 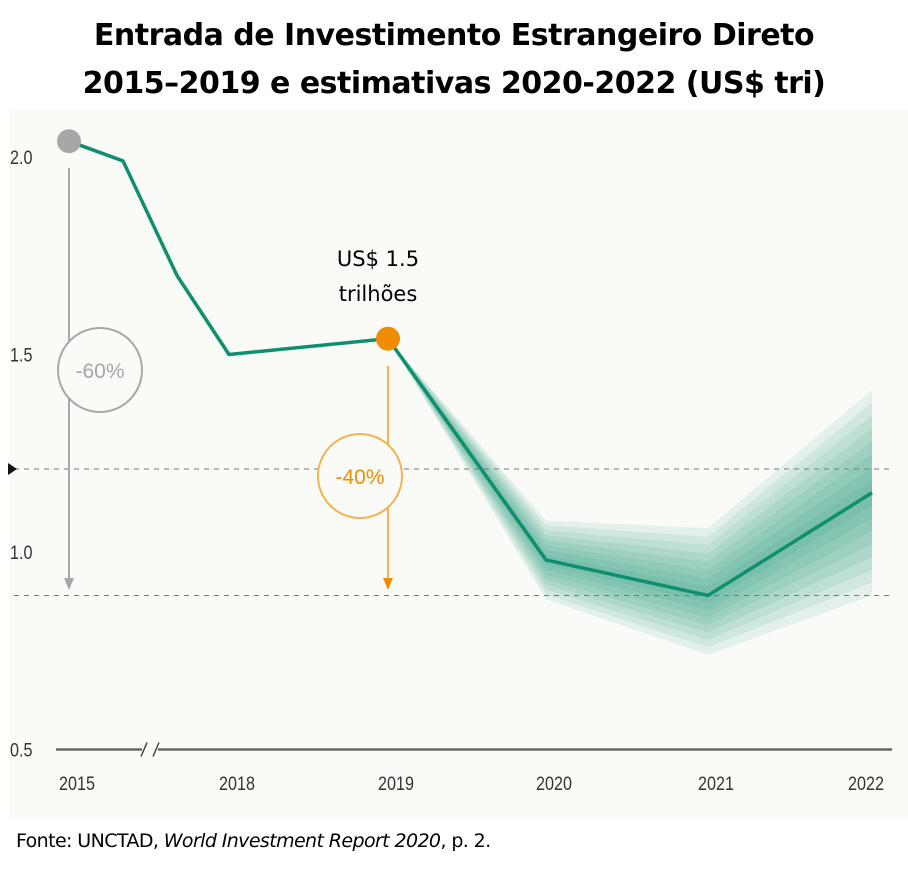 What do you see at coordinates (21, 355) in the screenshot?
I see `y-tick-label: 1.5` at bounding box center [21, 355].